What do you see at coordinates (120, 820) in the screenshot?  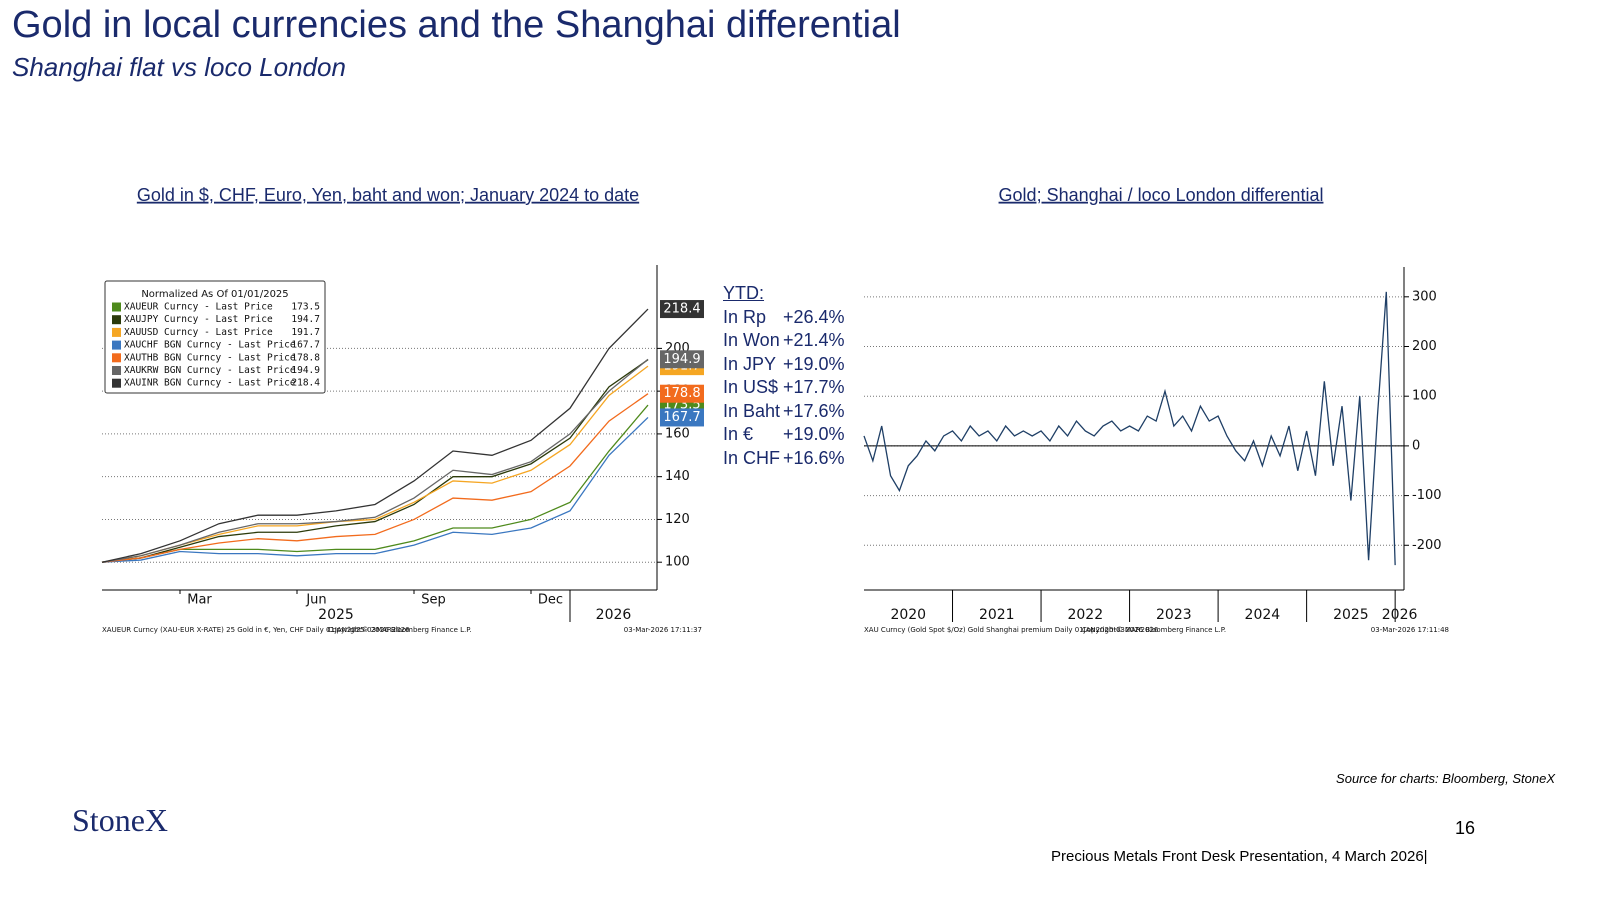 I see `logo: StoneX` at bounding box center [120, 820].